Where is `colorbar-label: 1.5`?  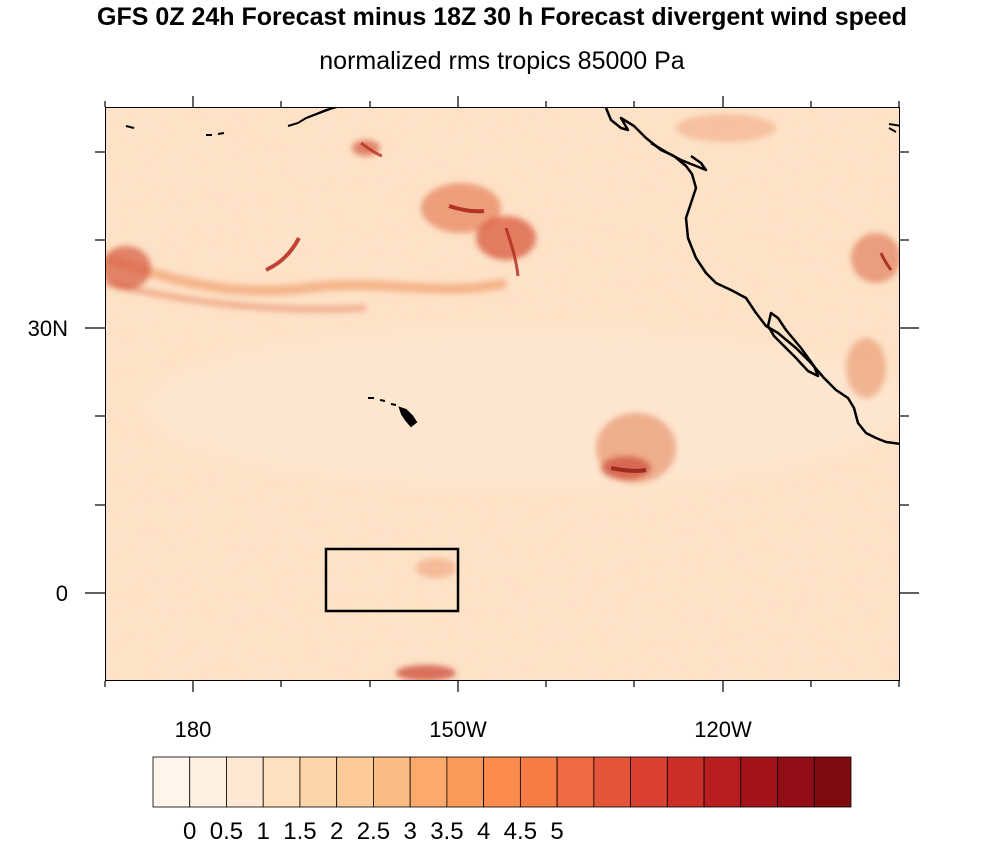
colorbar-label: 1.5 is located at coordinates (300, 831).